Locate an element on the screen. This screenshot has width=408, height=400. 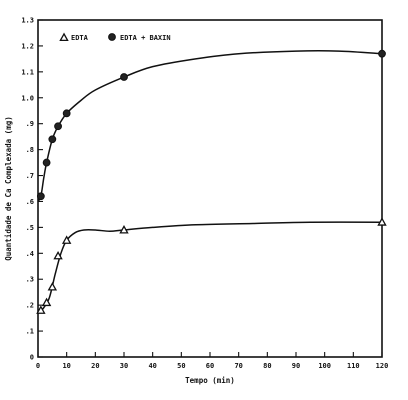
y-axis-label: Quantidade de Ca Complexada (mg) is located at coordinates (8, 188).